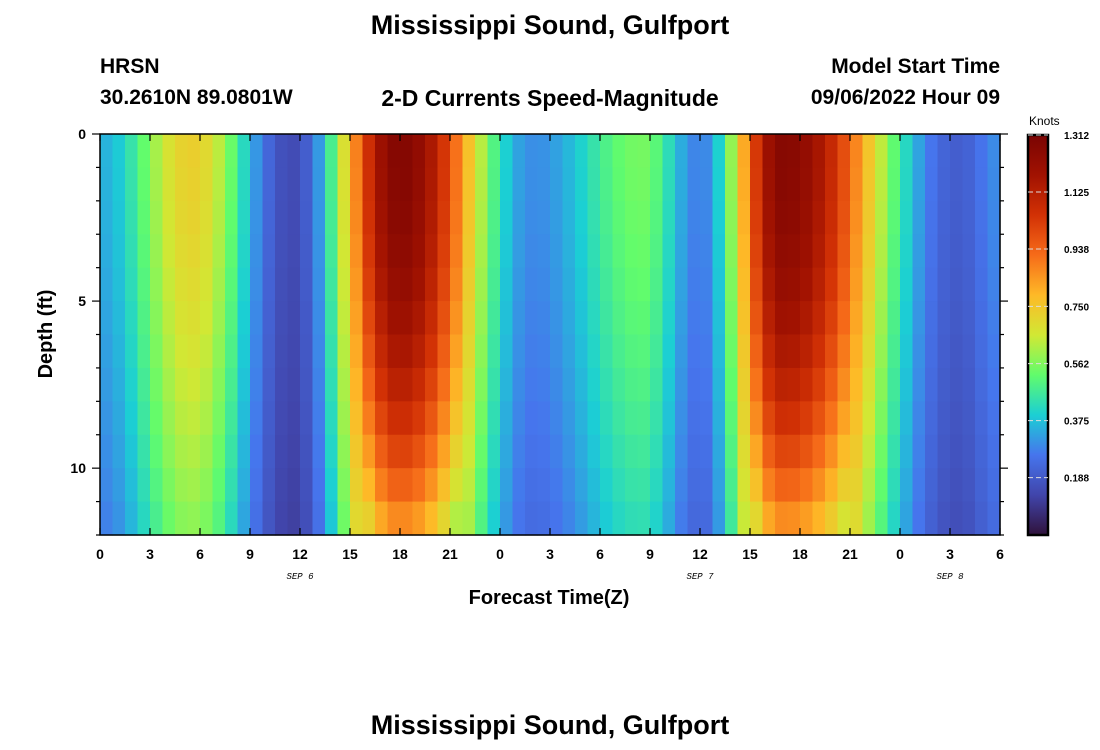 The width and height of the screenshot is (1100, 750). I want to click on x-tick-label: 0, so click(100, 554).